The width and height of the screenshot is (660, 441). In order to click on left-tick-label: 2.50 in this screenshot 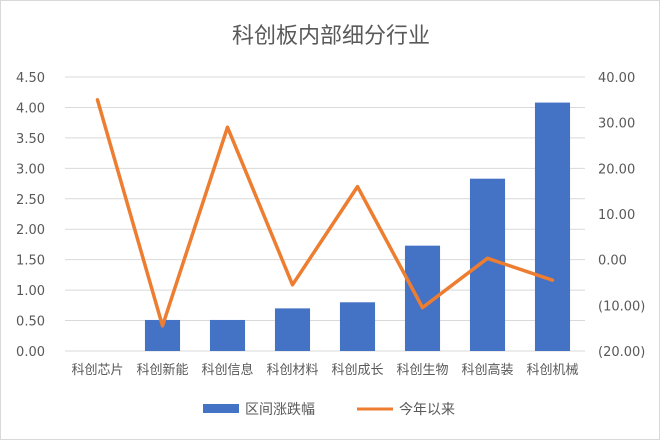, I will do `click(30, 200)`.